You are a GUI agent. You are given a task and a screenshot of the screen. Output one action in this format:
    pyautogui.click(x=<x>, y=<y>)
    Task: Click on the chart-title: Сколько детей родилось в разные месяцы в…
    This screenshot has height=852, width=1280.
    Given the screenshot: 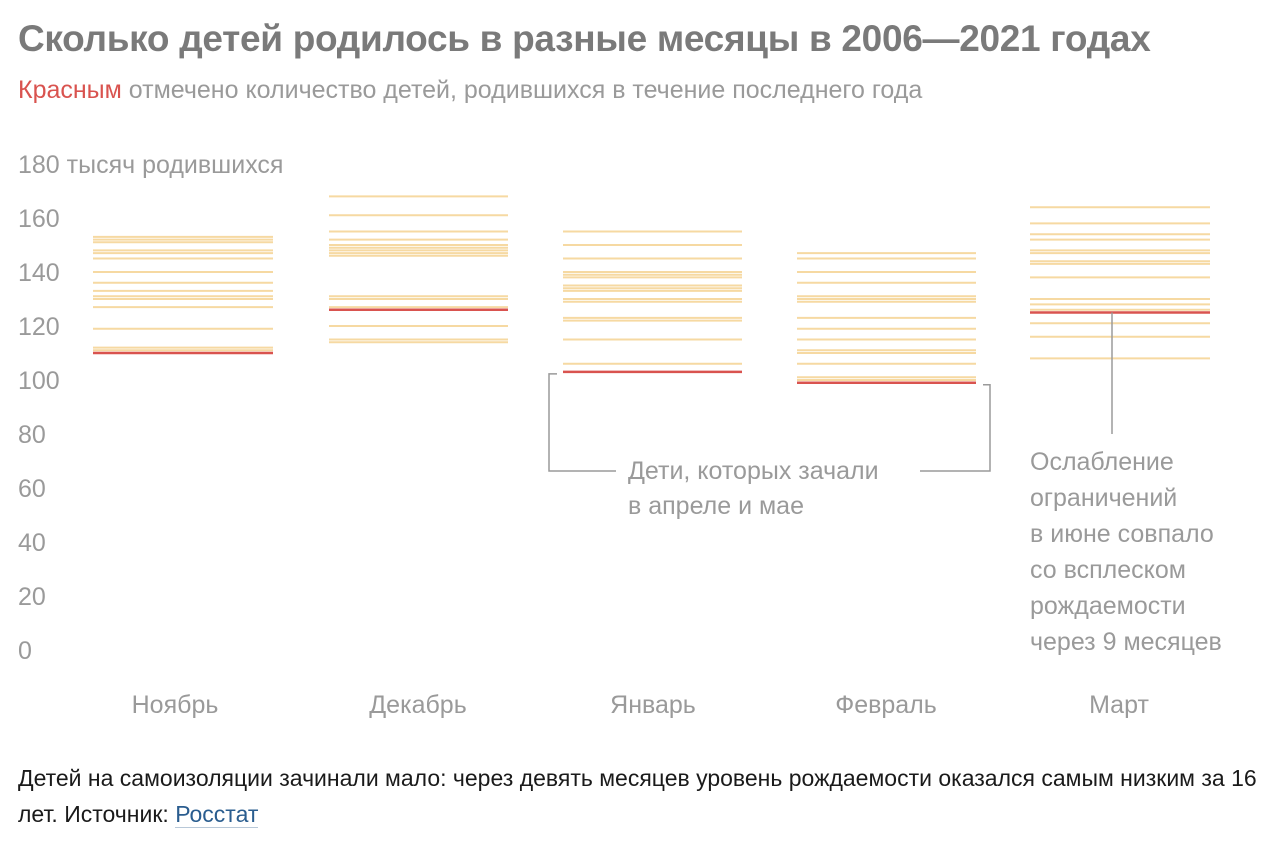 What is the action you would take?
    pyautogui.click(x=584, y=38)
    